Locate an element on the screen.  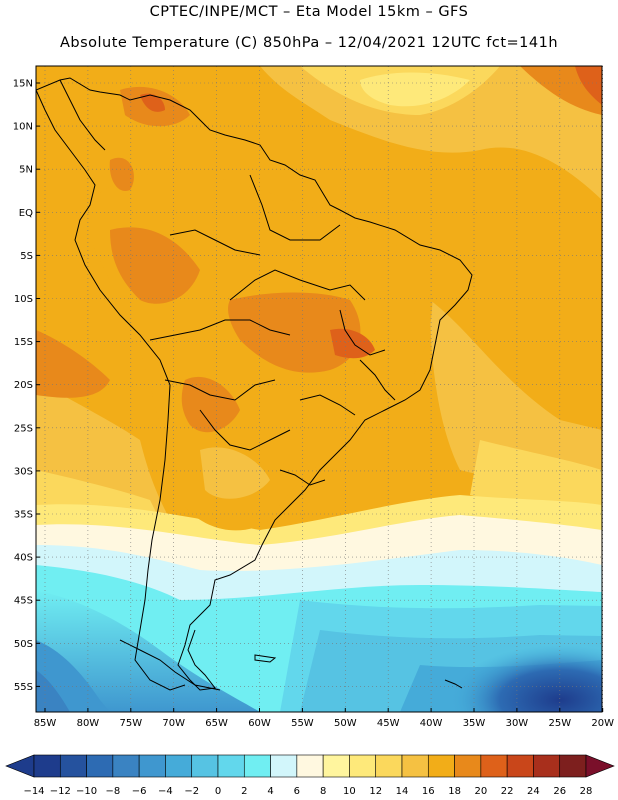
lat-label-10n: 10N is located at coordinates (23, 127).